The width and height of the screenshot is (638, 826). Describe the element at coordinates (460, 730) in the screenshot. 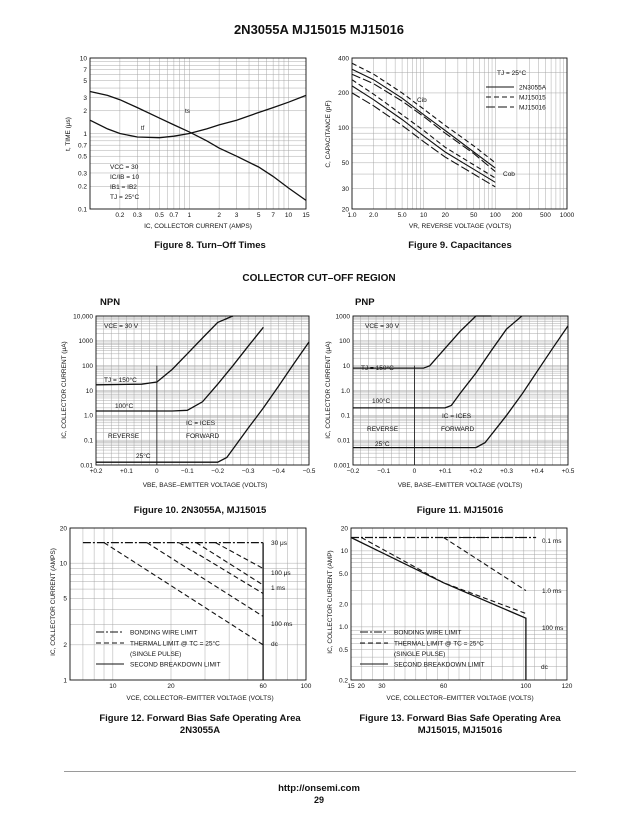

I see `figure-13-caption-line2: MJ15015, MJ15016` at that location.